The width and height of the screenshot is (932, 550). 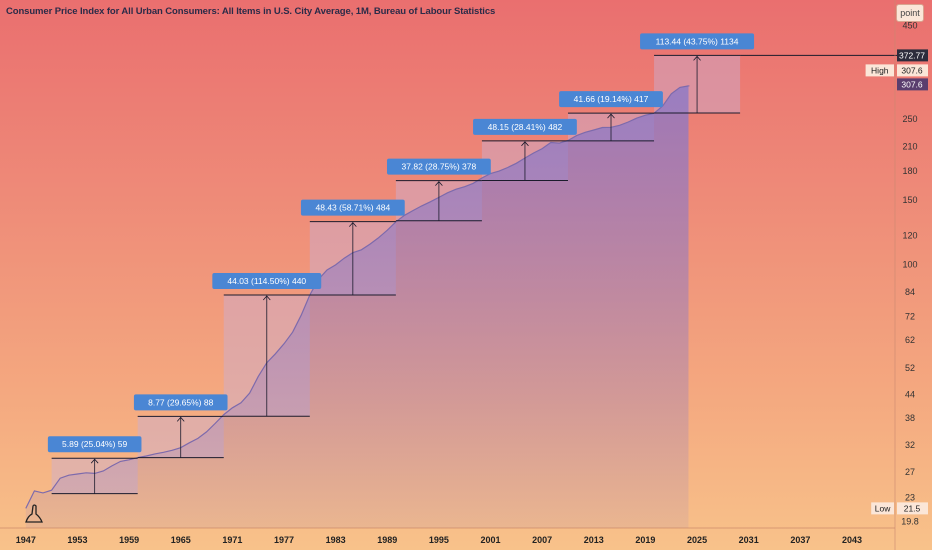 What do you see at coordinates (439, 540) in the screenshot?
I see `x-tick-label: 1995` at bounding box center [439, 540].